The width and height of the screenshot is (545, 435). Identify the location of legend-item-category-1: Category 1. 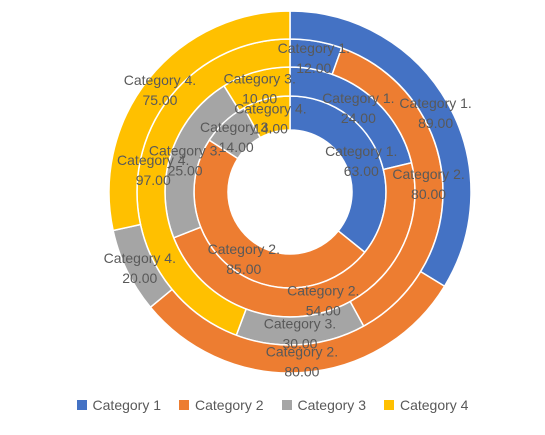
(119, 405).